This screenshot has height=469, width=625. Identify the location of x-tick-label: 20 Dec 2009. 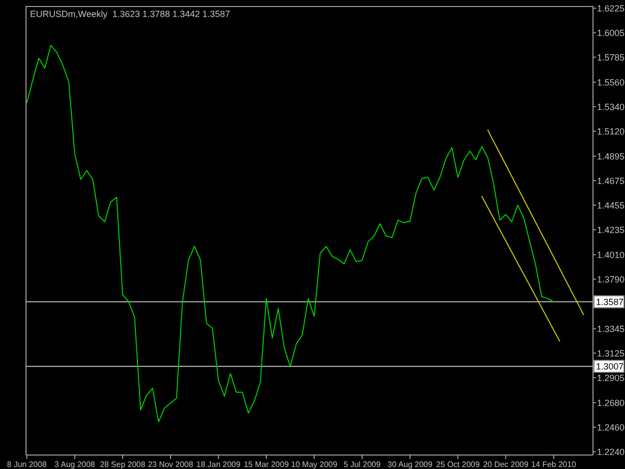
(506, 464).